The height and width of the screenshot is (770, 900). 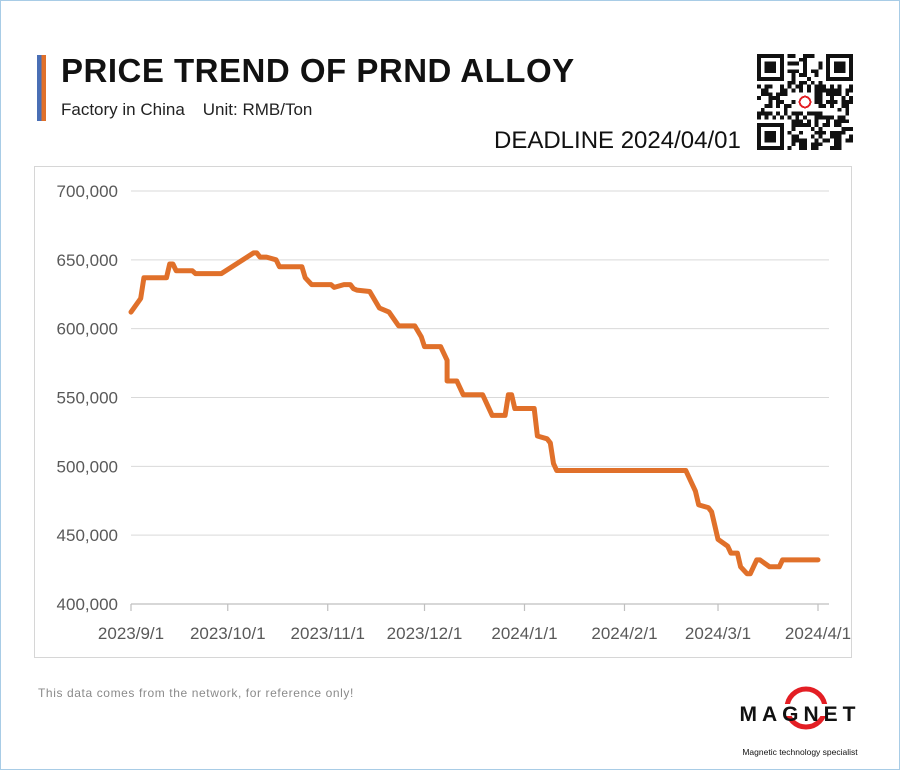 What do you see at coordinates (87, 260) in the screenshot?
I see `y-tick-label: 650,000` at bounding box center [87, 260].